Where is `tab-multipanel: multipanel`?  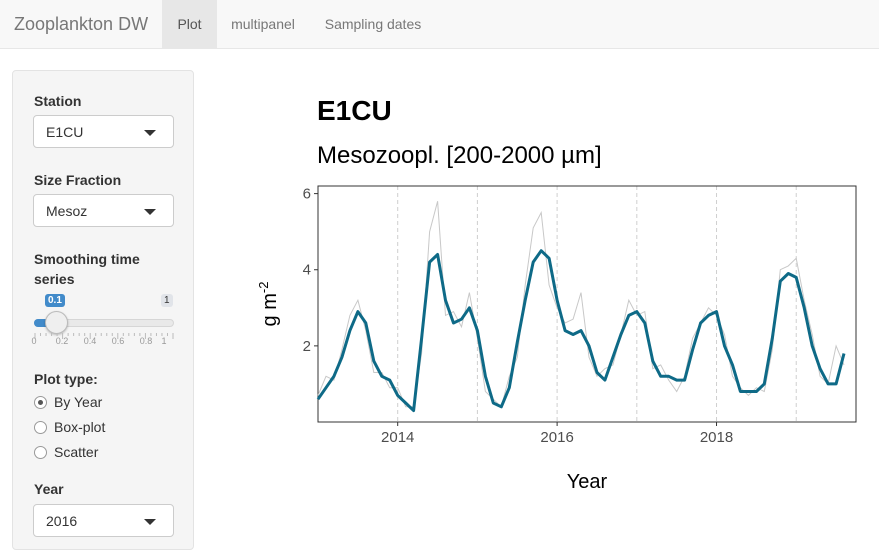
tab-multipanel: multipanel is located at coordinates (263, 24).